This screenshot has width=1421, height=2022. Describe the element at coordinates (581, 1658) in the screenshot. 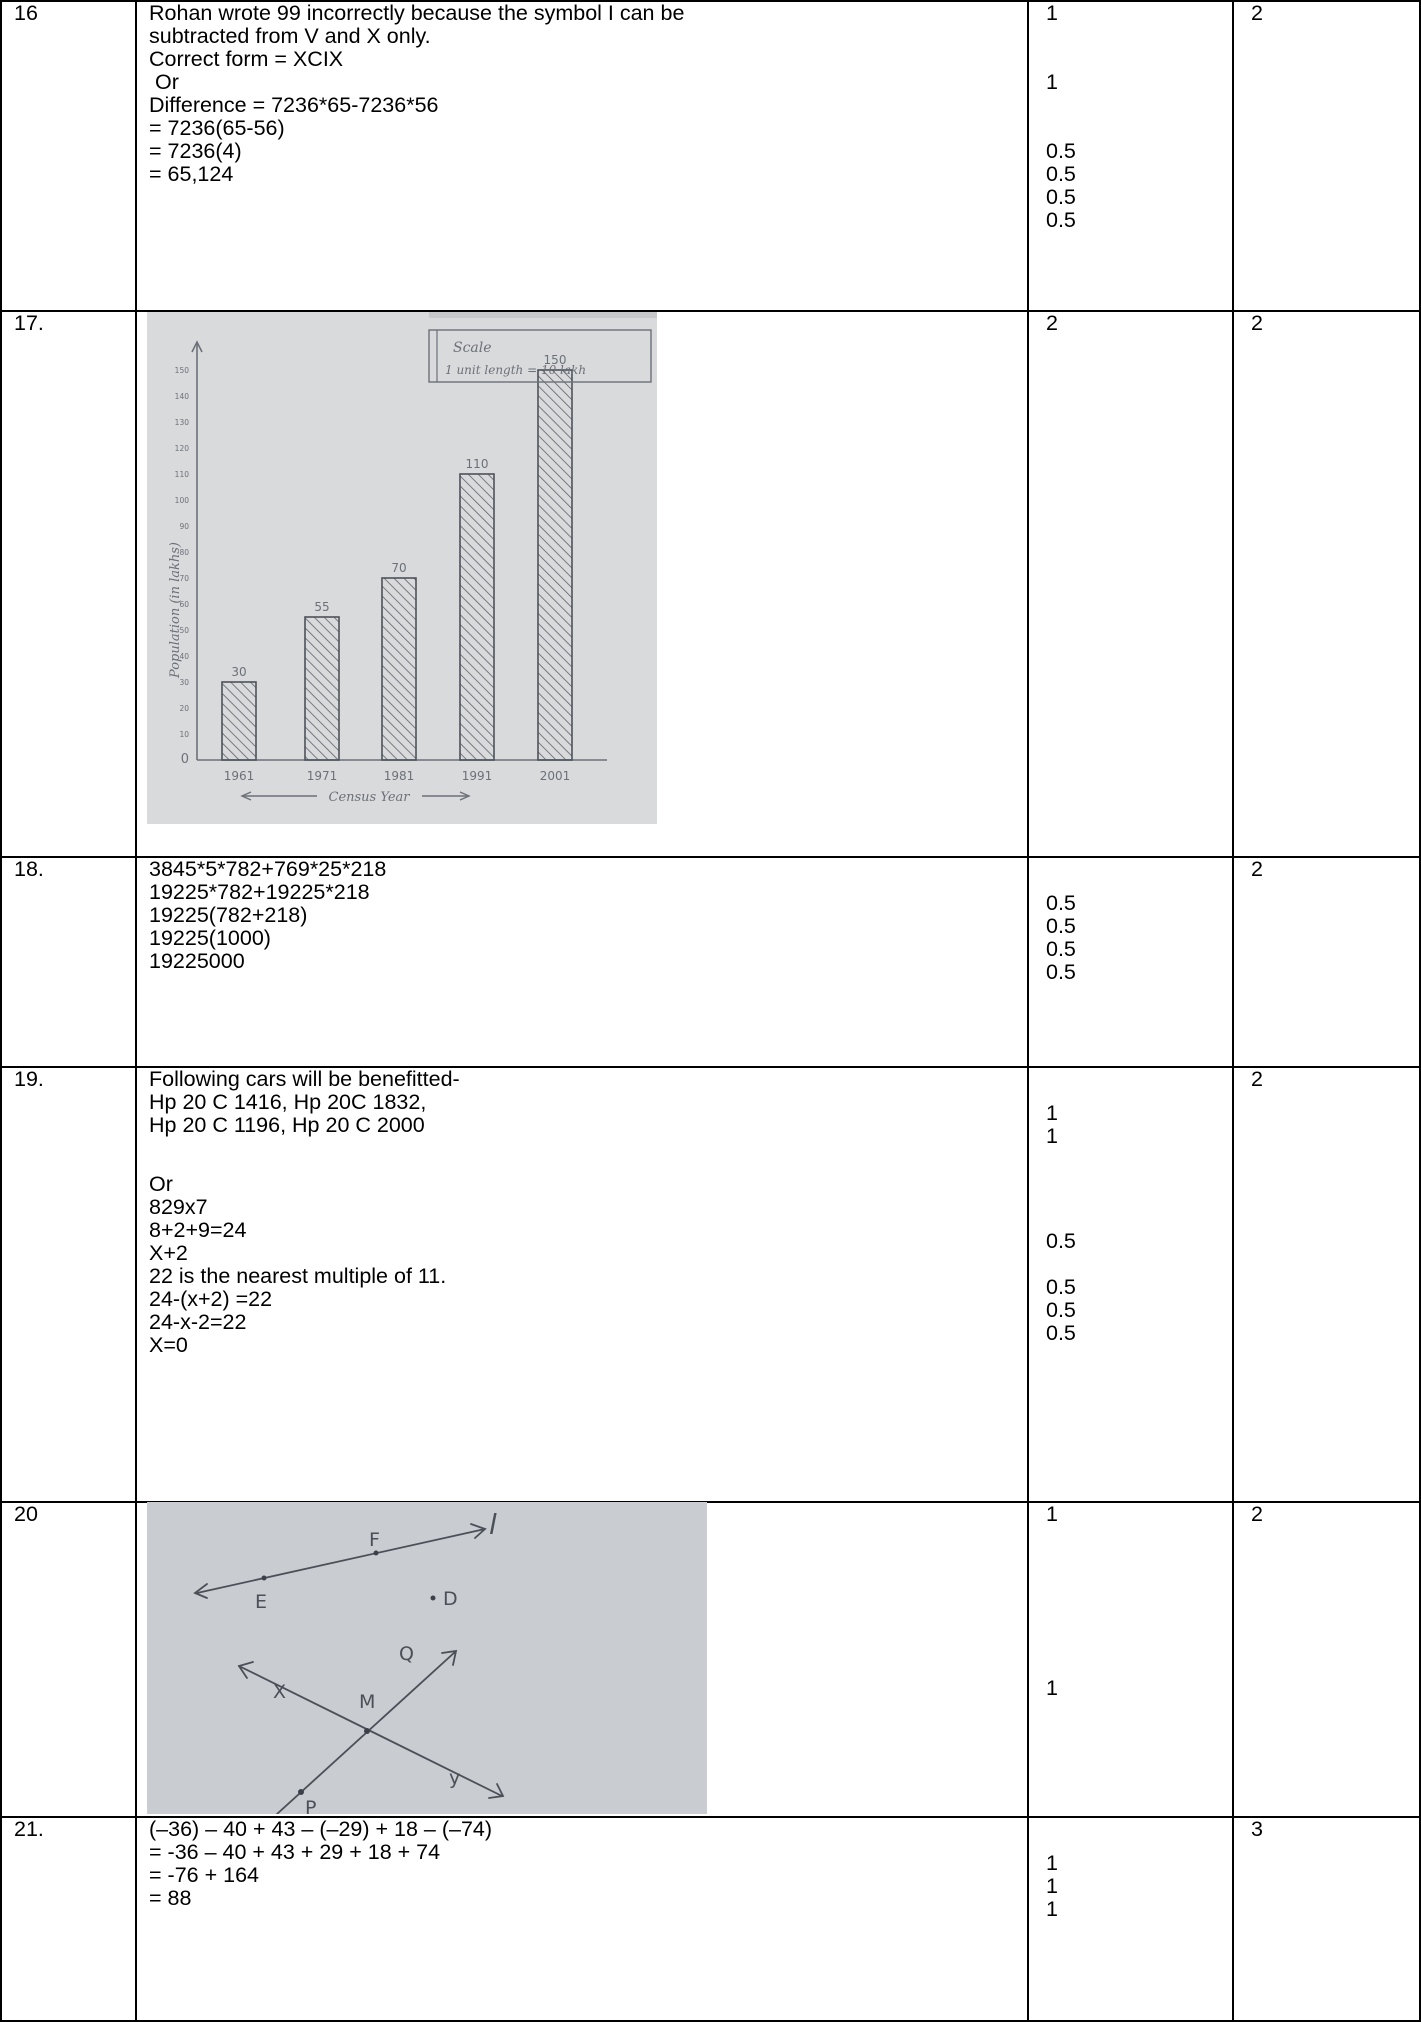

I see `answer-cell: l E F D Q M X y P` at that location.